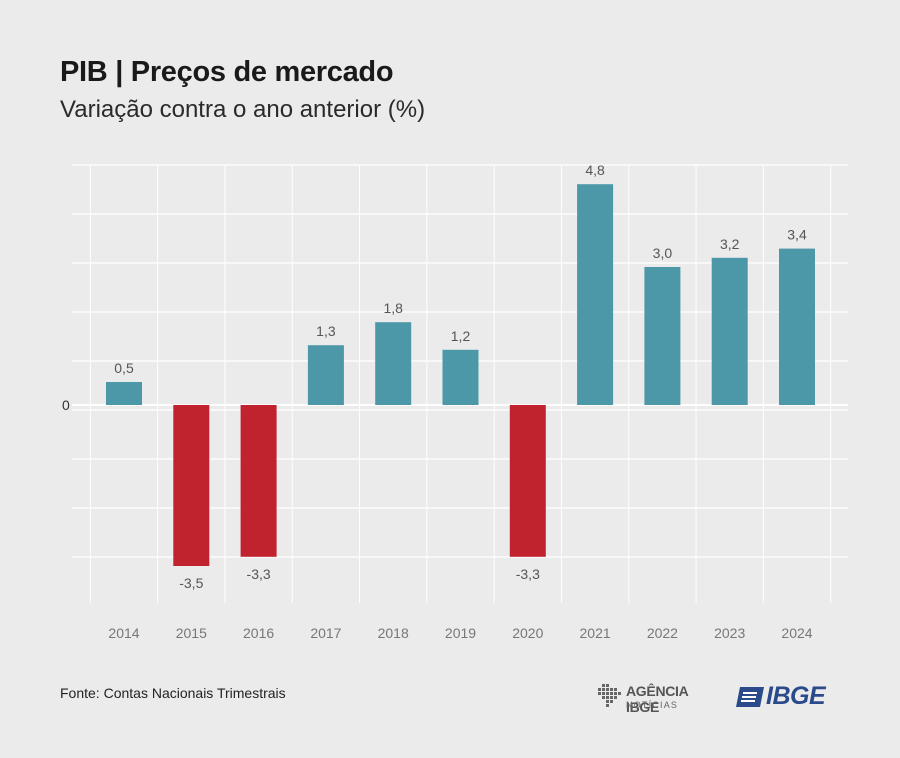  Describe the element at coordinates (325, 633) in the screenshot. I see `x-tick-label-2017: 2017` at that location.